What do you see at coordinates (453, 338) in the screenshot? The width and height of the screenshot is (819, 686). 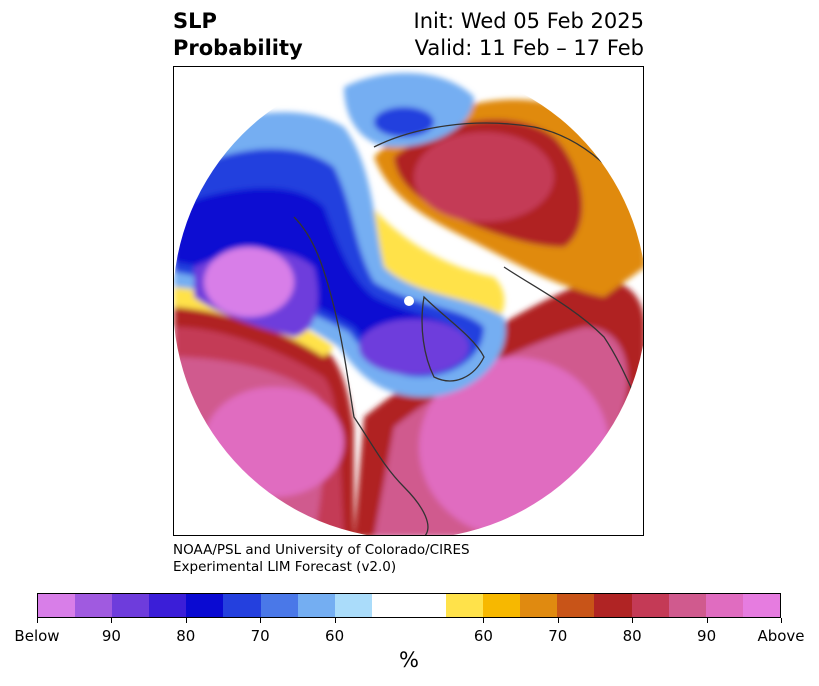 I see `greenland-coast` at bounding box center [453, 338].